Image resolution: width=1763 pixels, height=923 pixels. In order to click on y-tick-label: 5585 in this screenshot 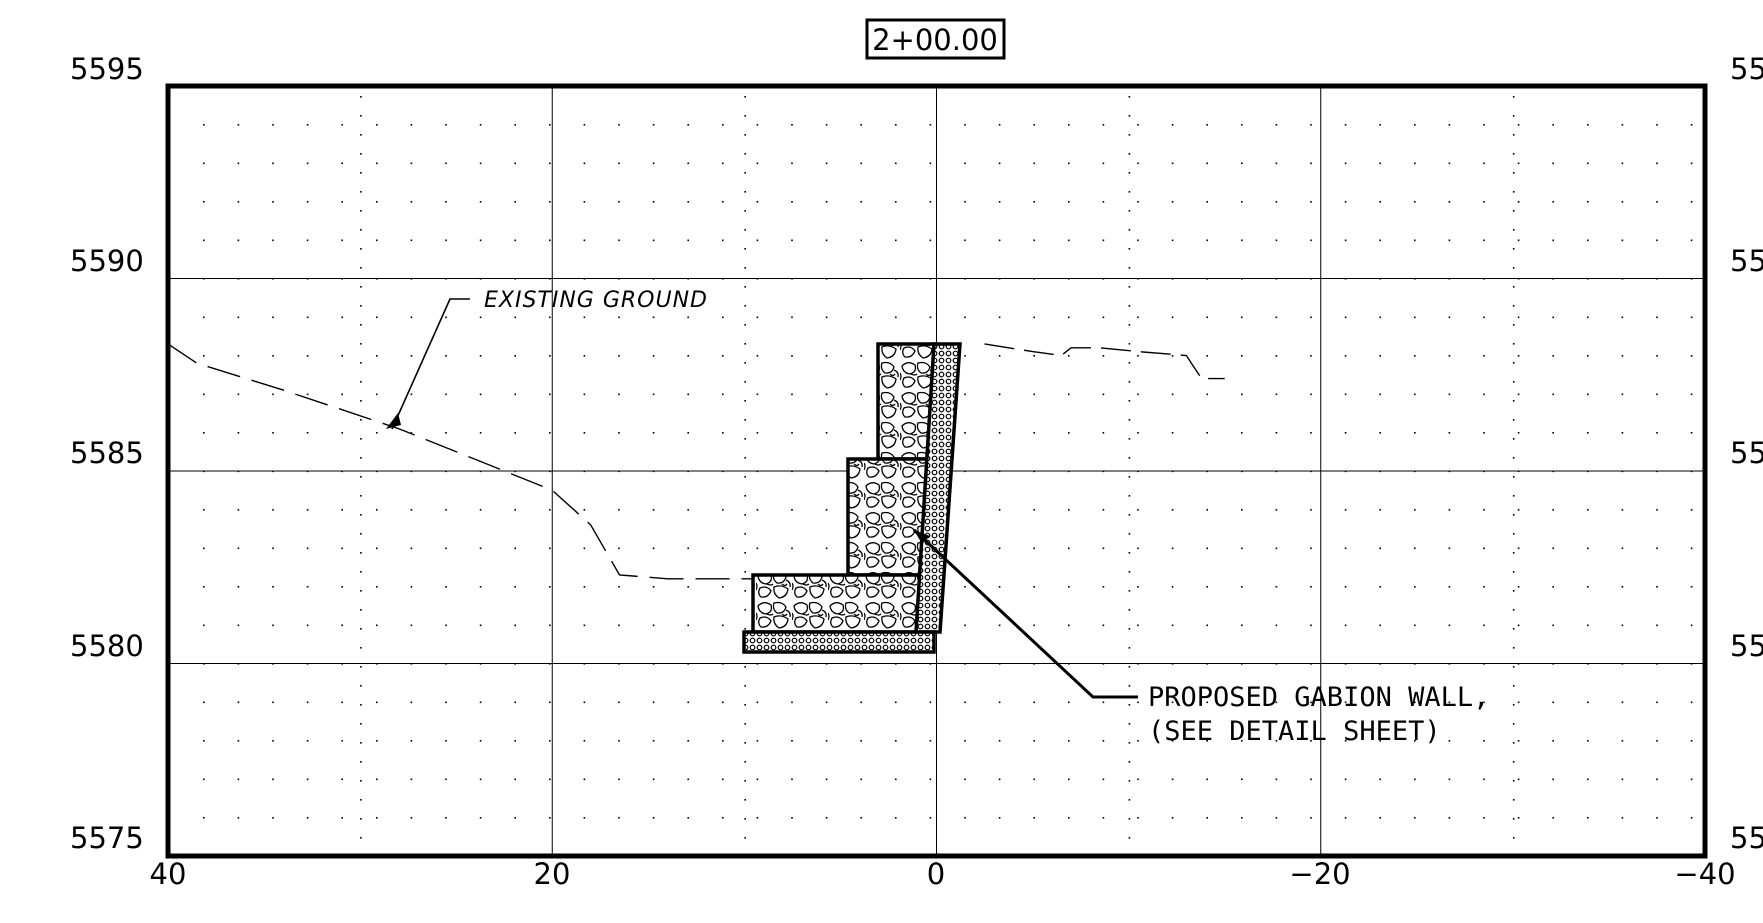, I will do `click(107, 453)`.